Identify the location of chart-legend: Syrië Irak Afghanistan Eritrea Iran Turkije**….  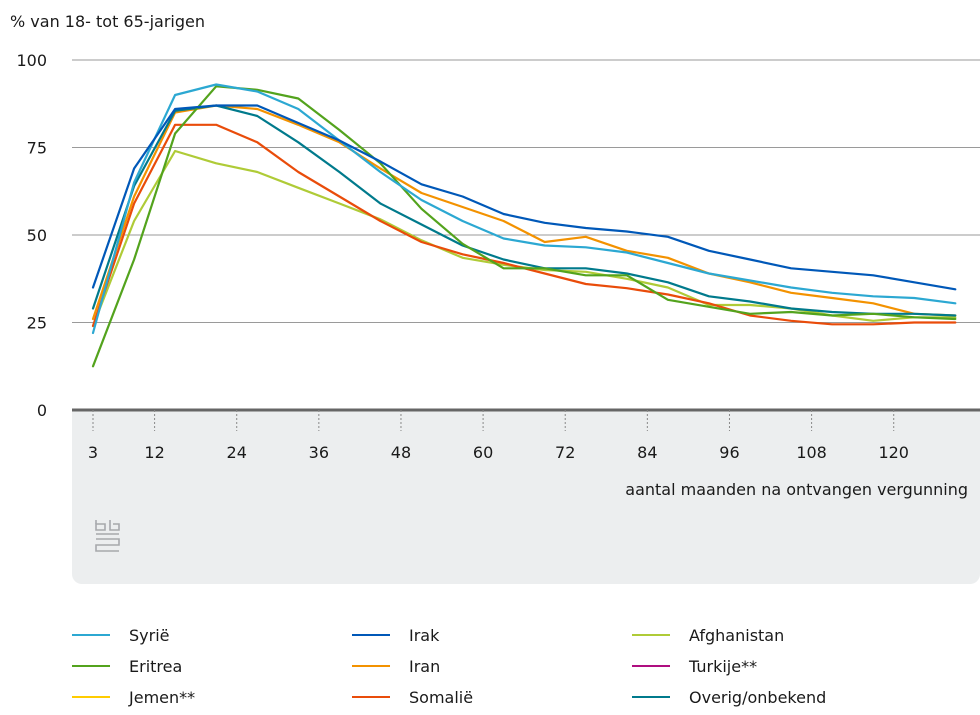
(522, 667).